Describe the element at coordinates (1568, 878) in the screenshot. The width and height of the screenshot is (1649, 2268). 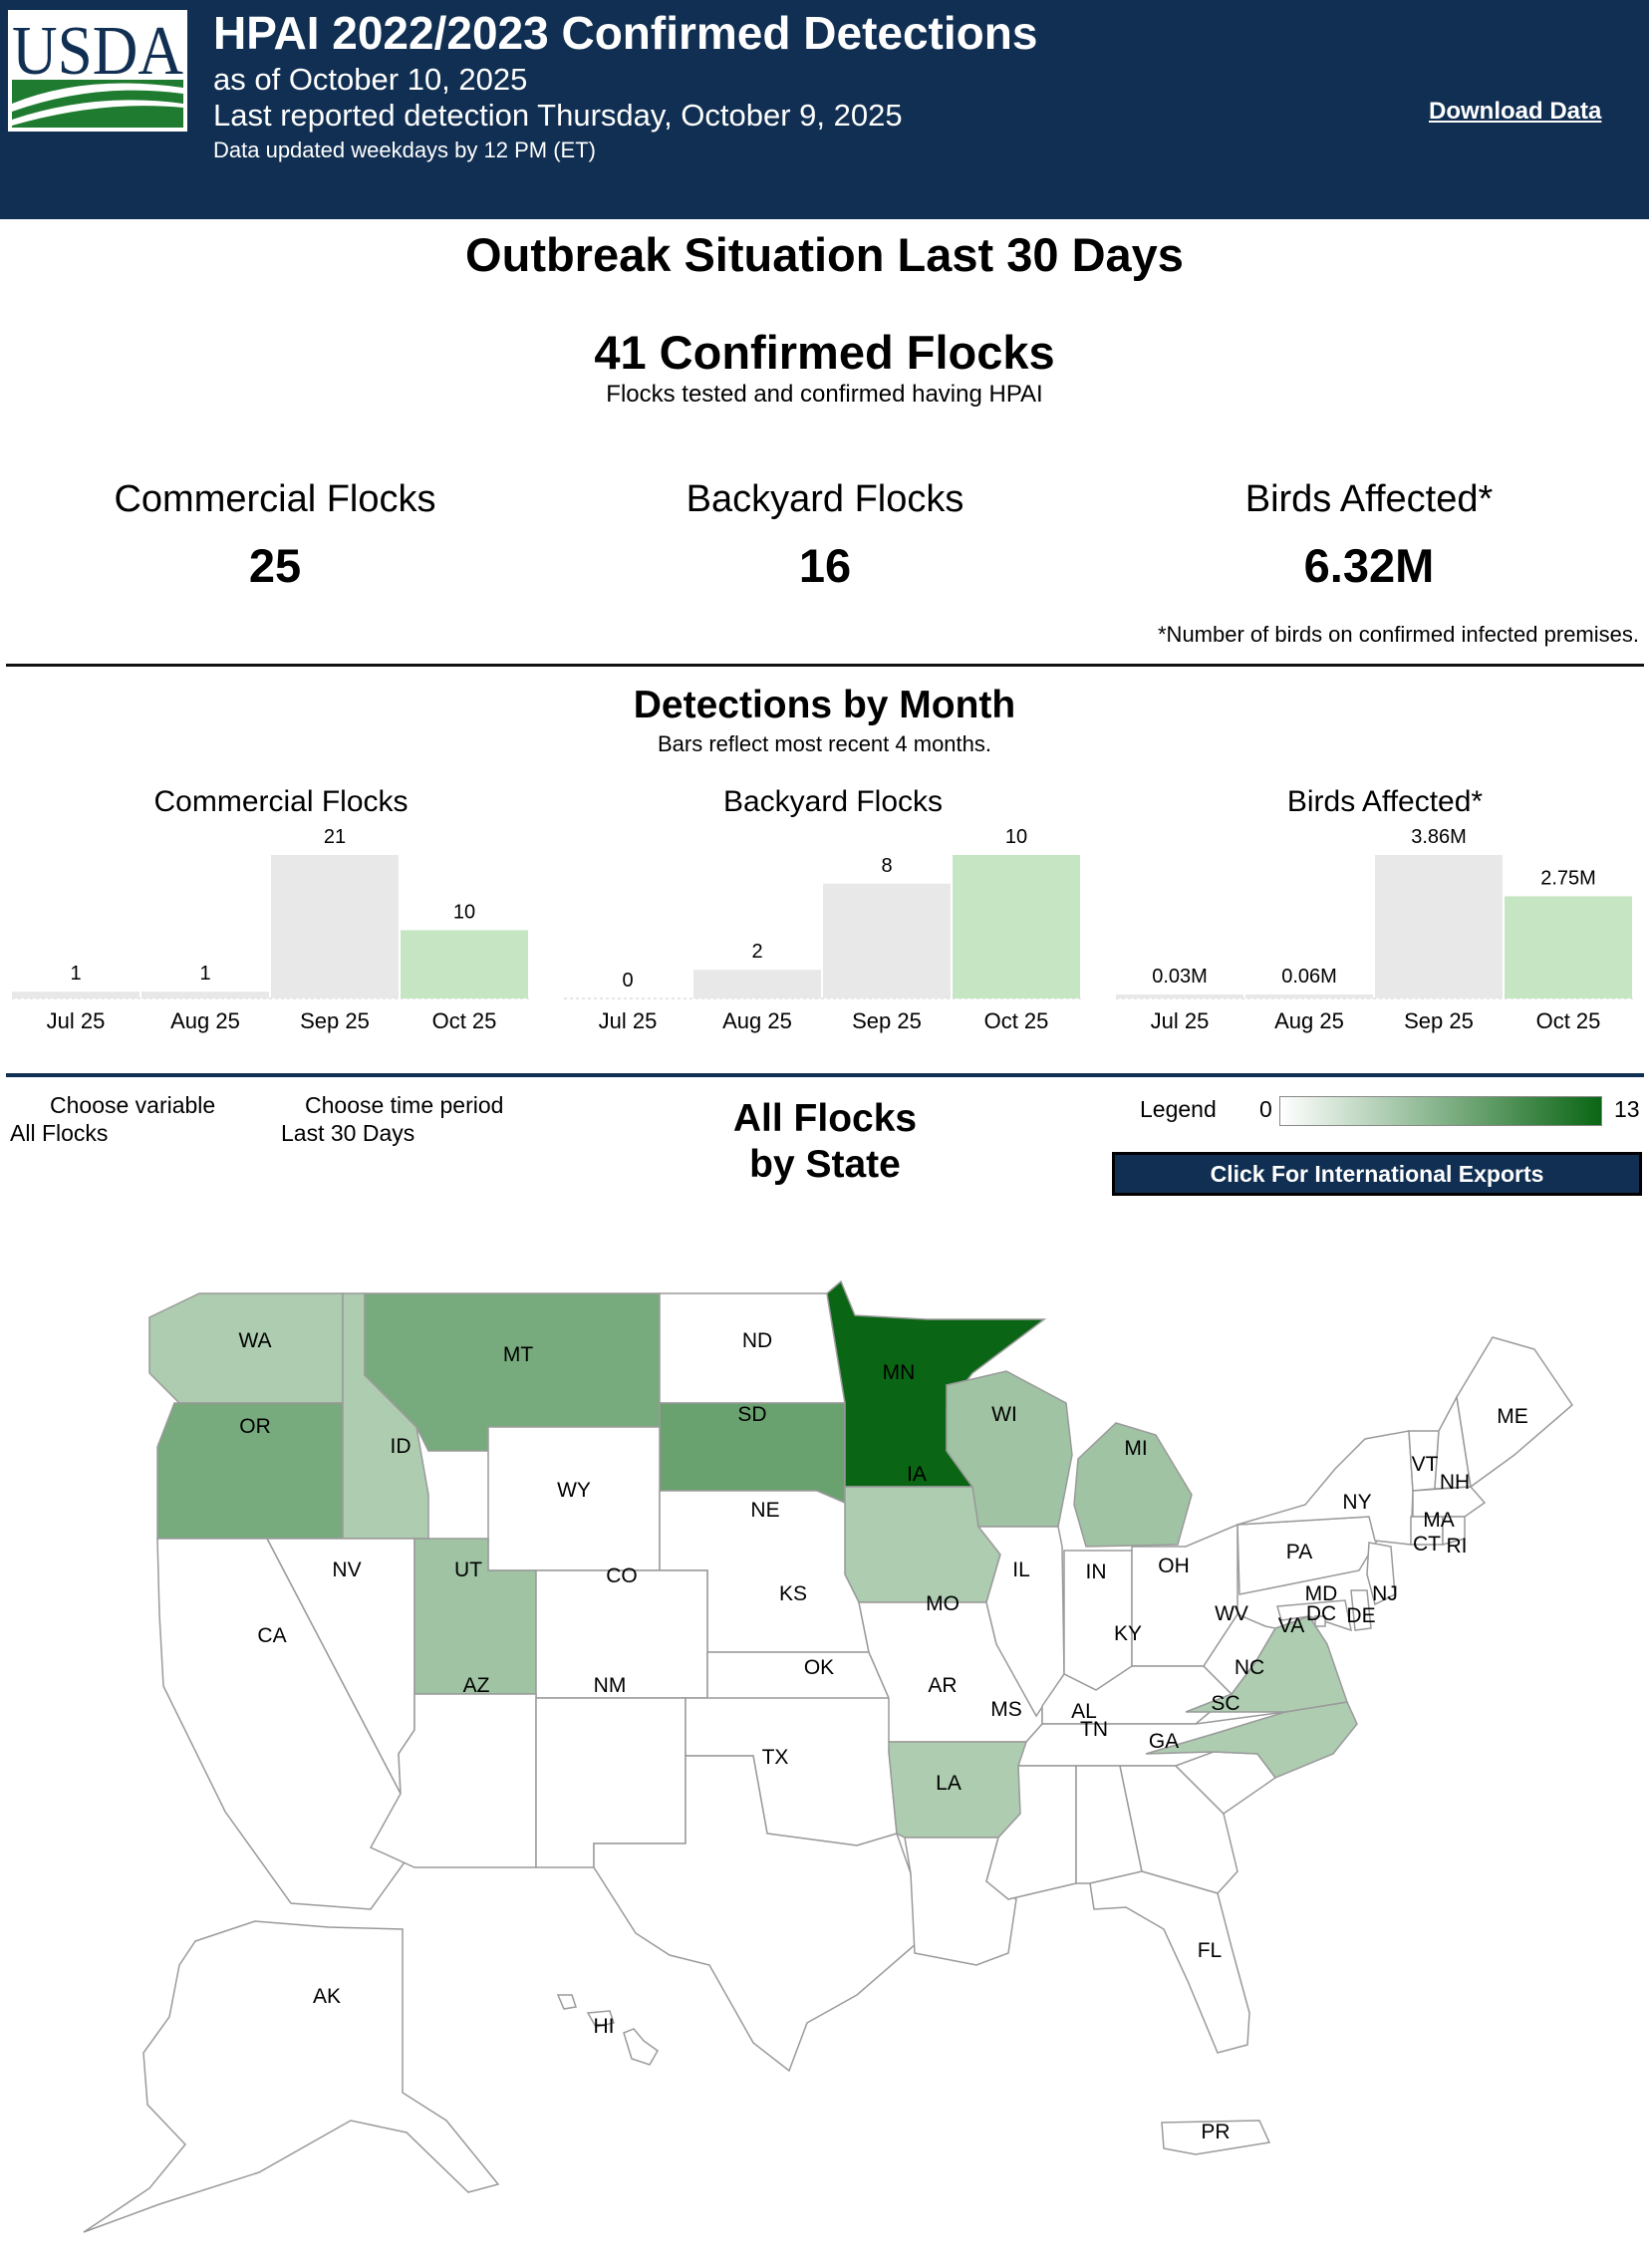
I see `bar-value-label: 2.75M` at that location.